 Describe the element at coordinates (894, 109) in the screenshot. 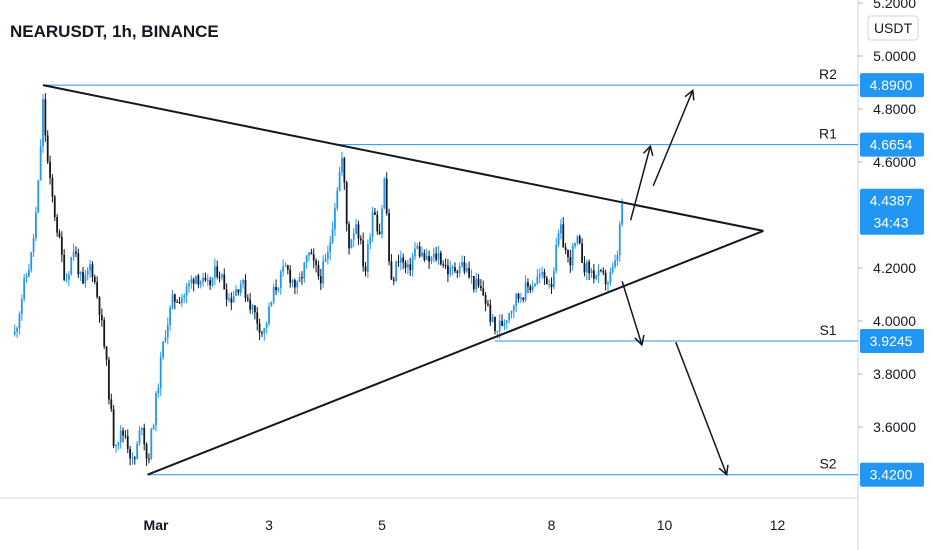

I see `price-tick-label: 4.8000` at that location.